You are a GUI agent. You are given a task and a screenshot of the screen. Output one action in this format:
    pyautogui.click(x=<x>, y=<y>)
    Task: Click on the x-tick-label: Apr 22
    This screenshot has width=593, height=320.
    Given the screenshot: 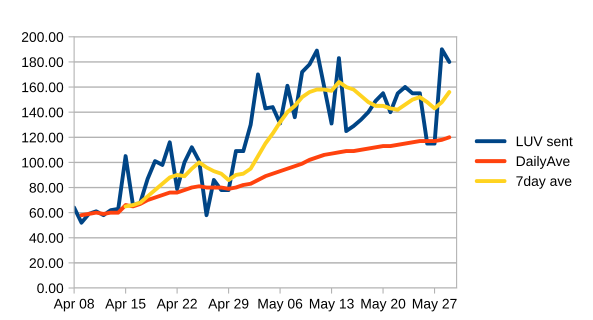 What is the action you would take?
    pyautogui.click(x=176, y=305)
    